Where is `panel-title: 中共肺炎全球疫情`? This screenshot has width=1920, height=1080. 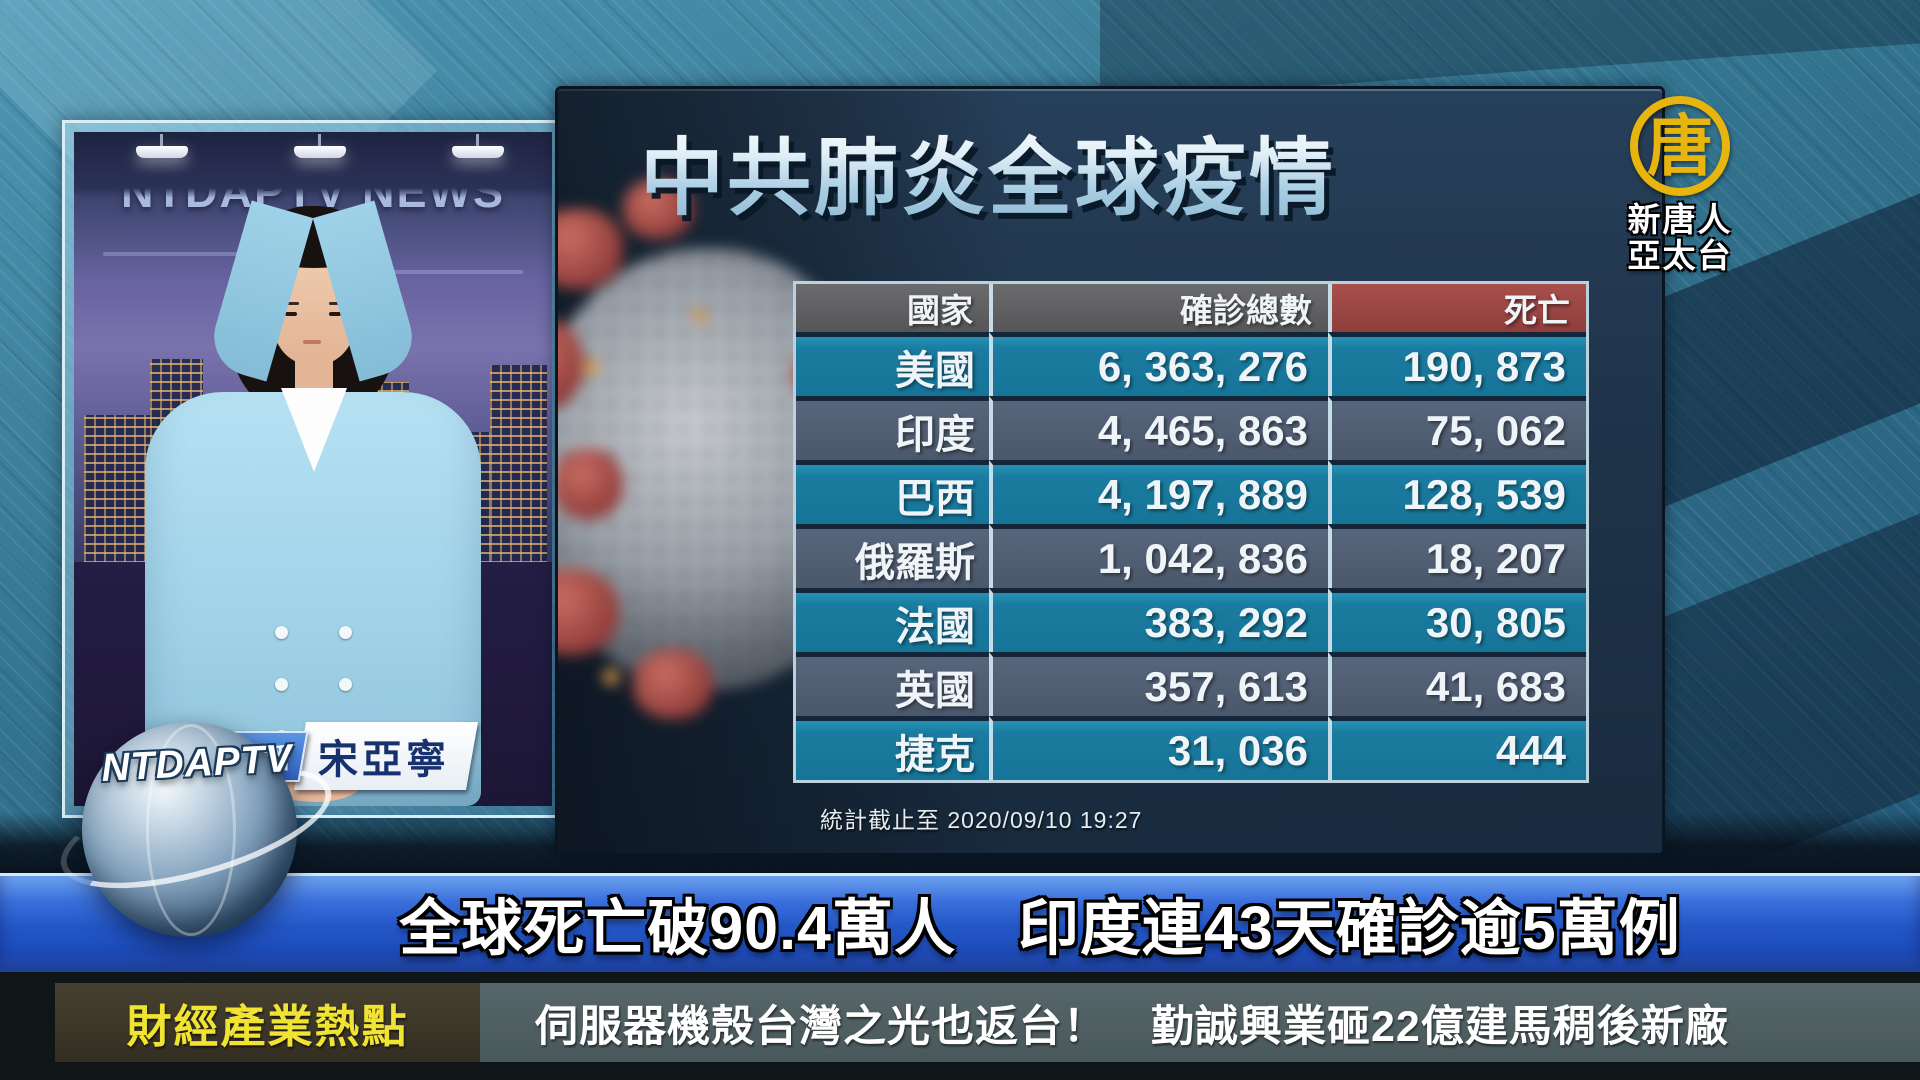 panel-title: 中共肺炎全球疫情 is located at coordinates (988, 171).